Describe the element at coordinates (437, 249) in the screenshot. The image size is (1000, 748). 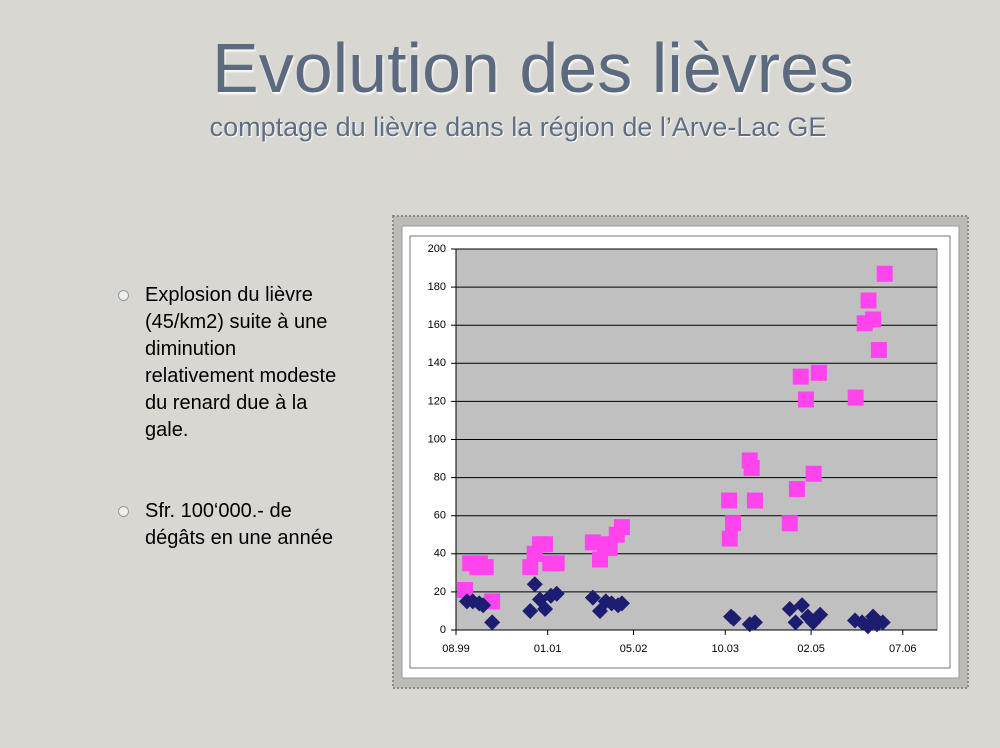
I see `y-tick-label: 200` at that location.